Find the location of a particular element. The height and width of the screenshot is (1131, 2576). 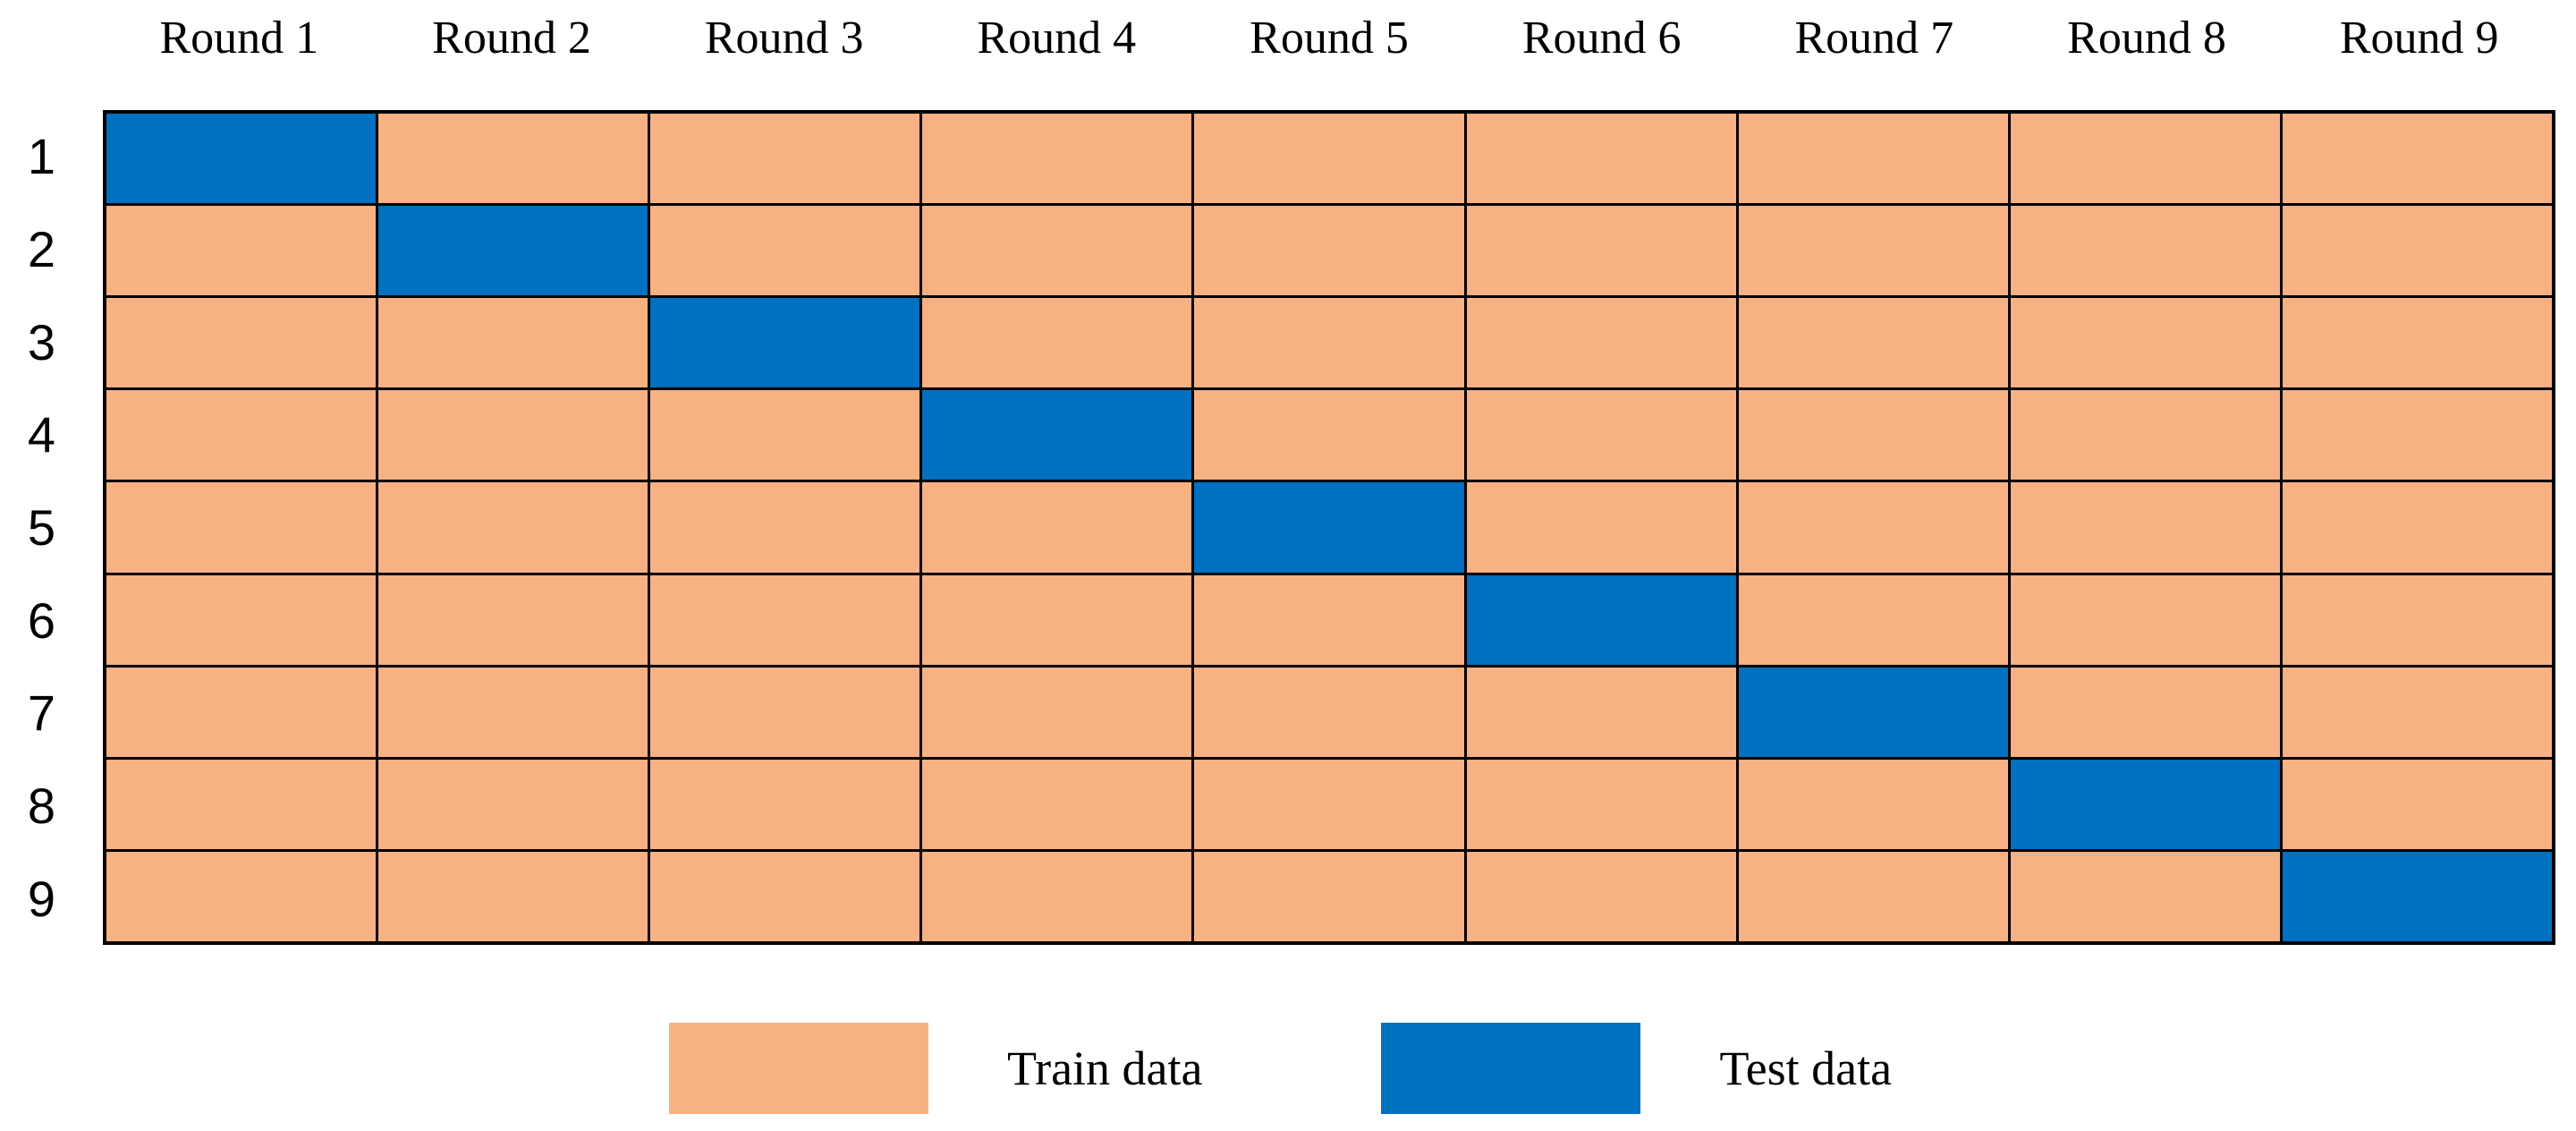

matrix-cell-r7-c5-train is located at coordinates (1329, 712).